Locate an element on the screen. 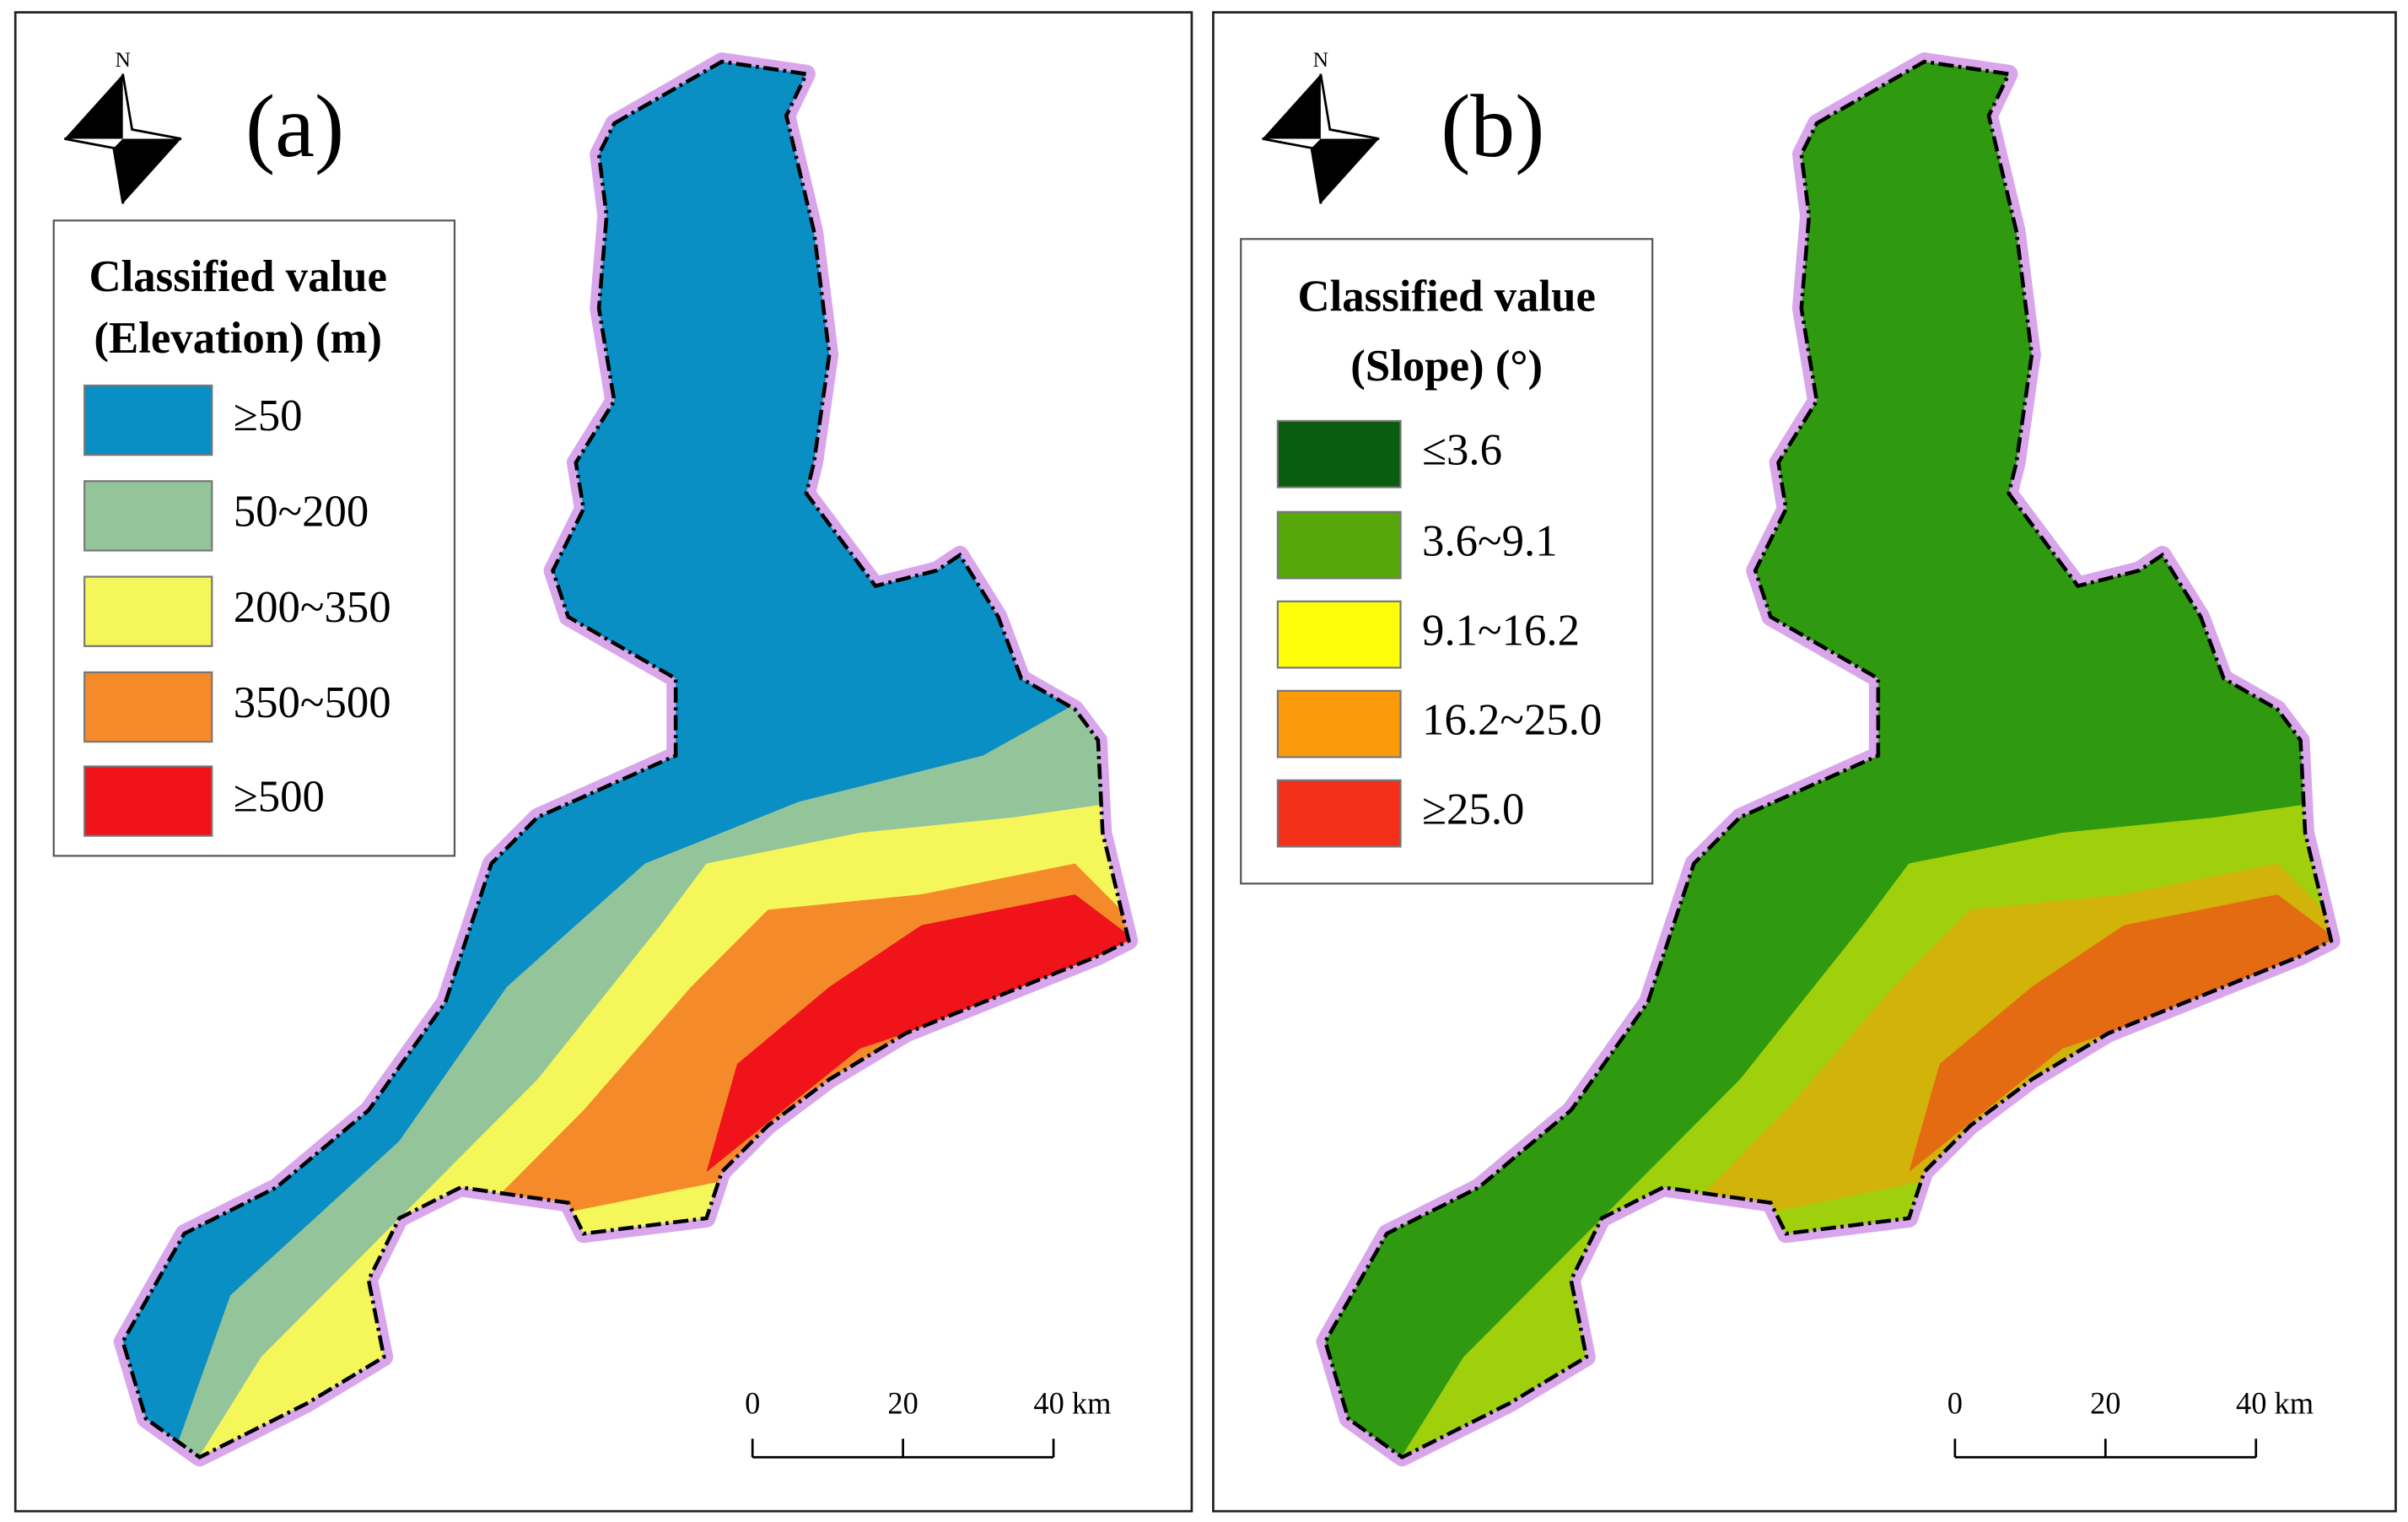 The image size is (2408, 1522). legend-label: ≥25.0 is located at coordinates (1473, 809).